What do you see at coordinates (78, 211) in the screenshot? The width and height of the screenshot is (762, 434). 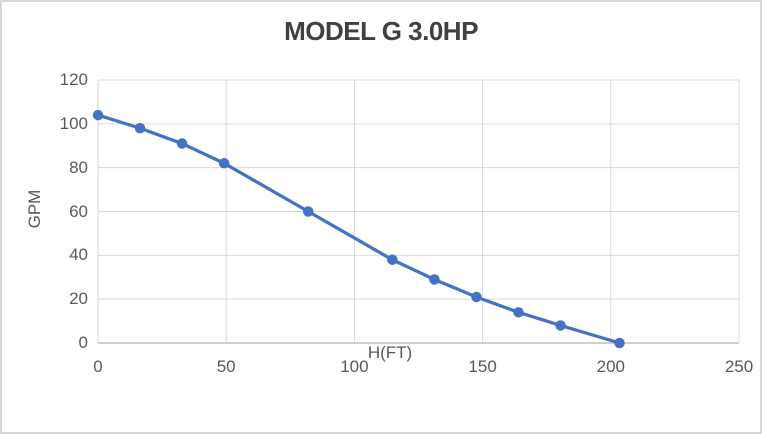 I see `y-tick-label: 60` at bounding box center [78, 211].